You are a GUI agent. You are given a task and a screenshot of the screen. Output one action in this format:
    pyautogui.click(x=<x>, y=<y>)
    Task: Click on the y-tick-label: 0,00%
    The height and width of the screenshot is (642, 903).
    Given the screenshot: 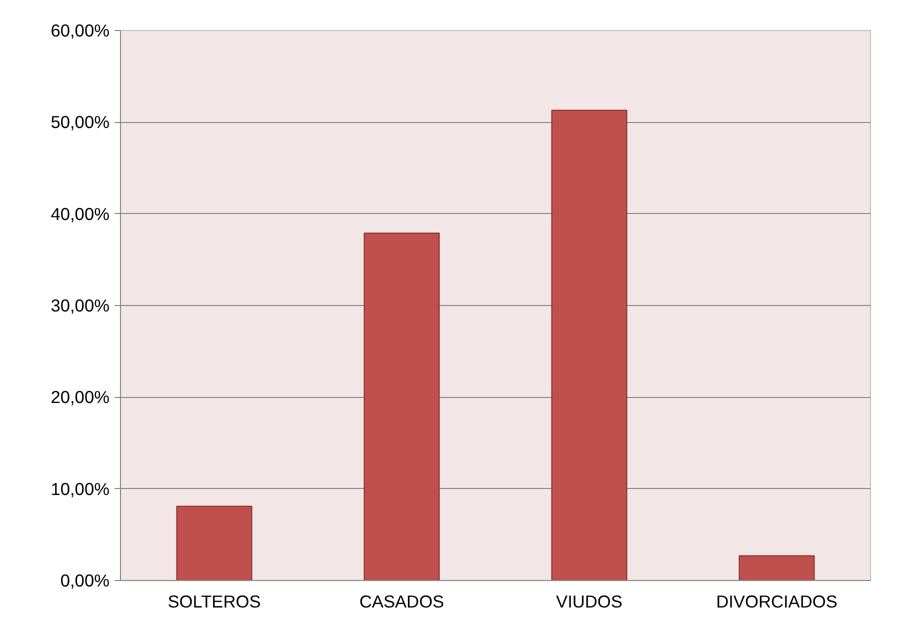 What is the action you would take?
    pyautogui.click(x=85, y=580)
    